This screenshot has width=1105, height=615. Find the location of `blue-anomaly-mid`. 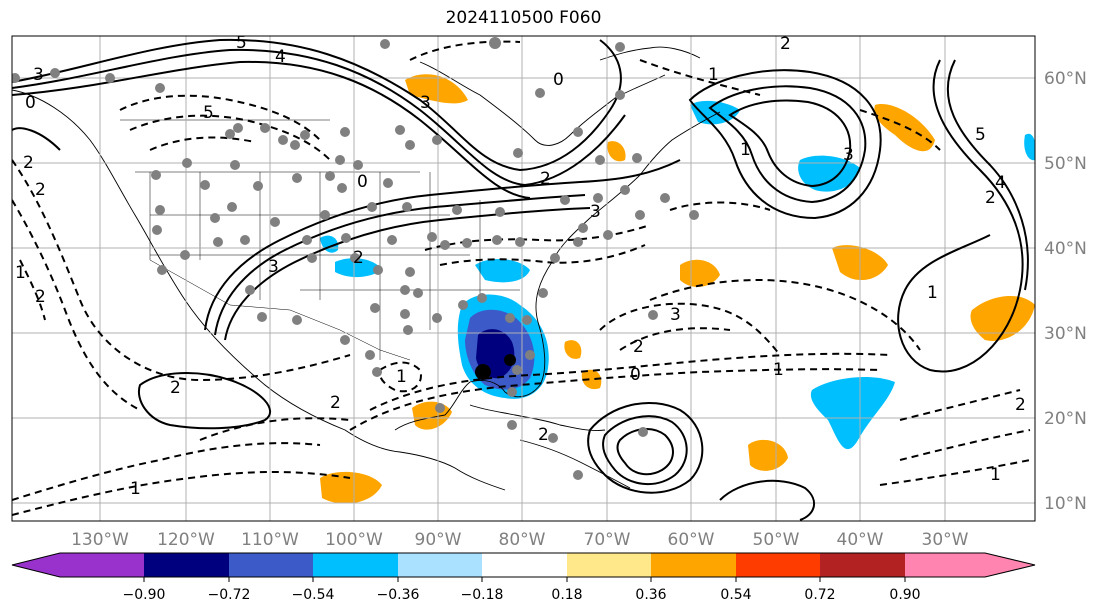

blue-anomaly-mid is located at coordinates (852, 413).